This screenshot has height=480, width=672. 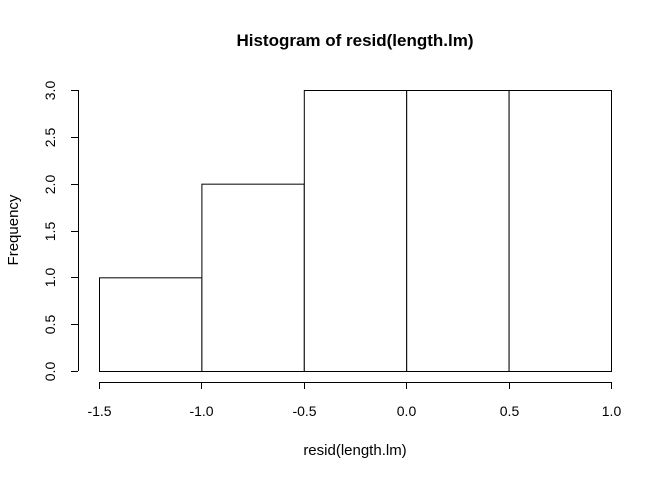 I want to click on x-tick-label-1: -1.0, so click(x=201, y=411).